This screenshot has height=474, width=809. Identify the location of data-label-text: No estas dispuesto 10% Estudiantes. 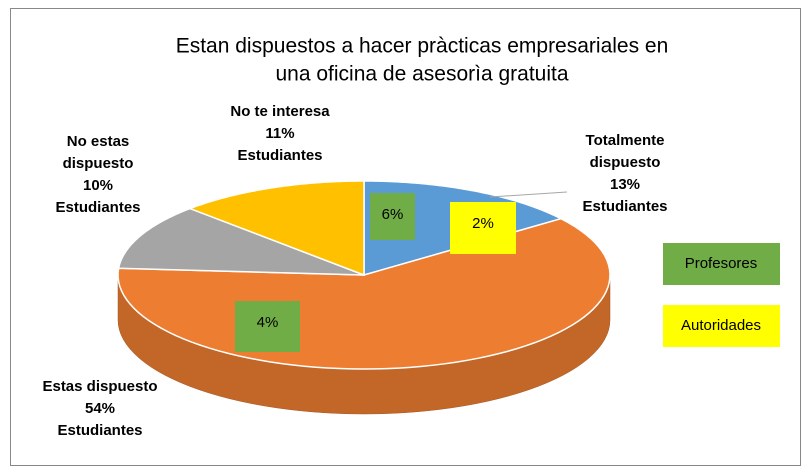
(98, 175).